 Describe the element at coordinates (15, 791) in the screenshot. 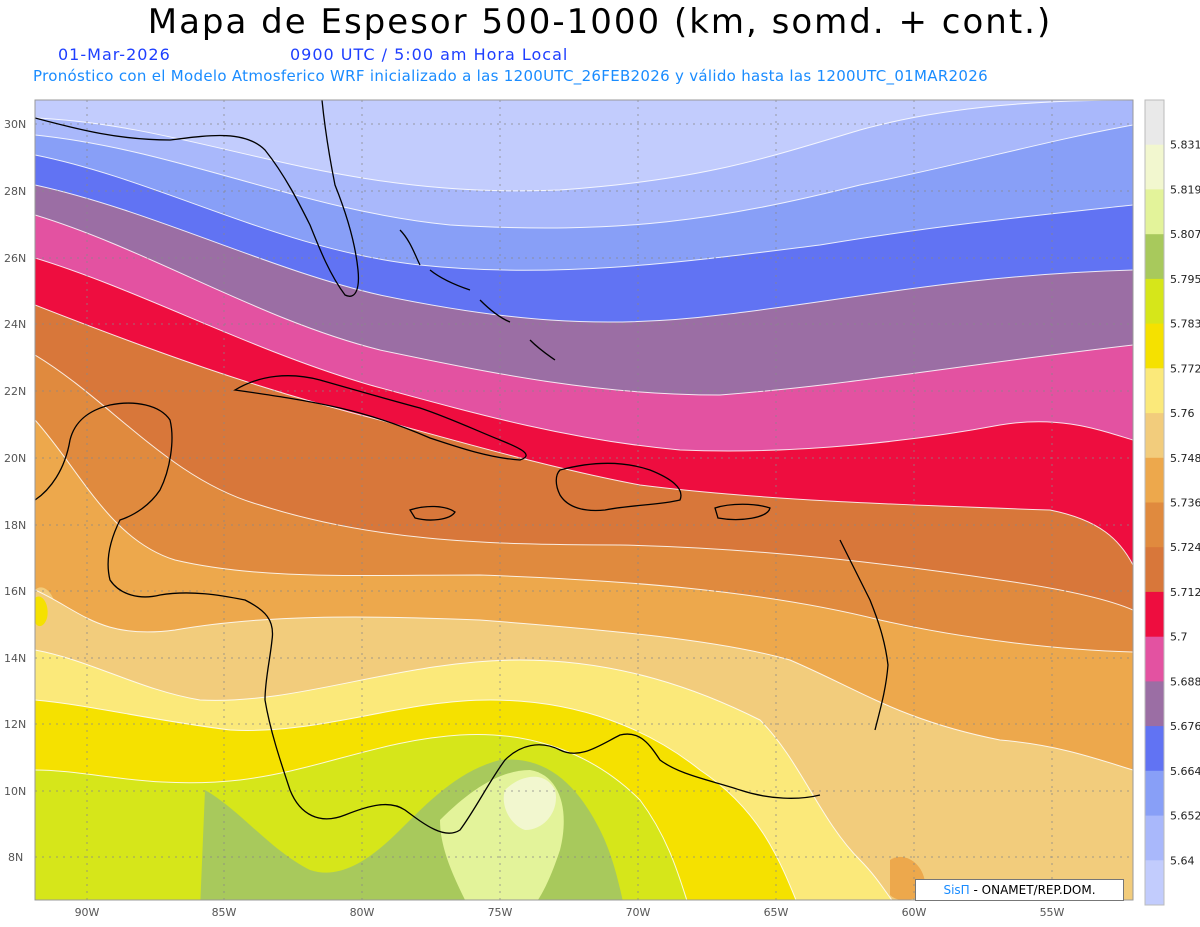

I see `lat-label: 10N` at that location.